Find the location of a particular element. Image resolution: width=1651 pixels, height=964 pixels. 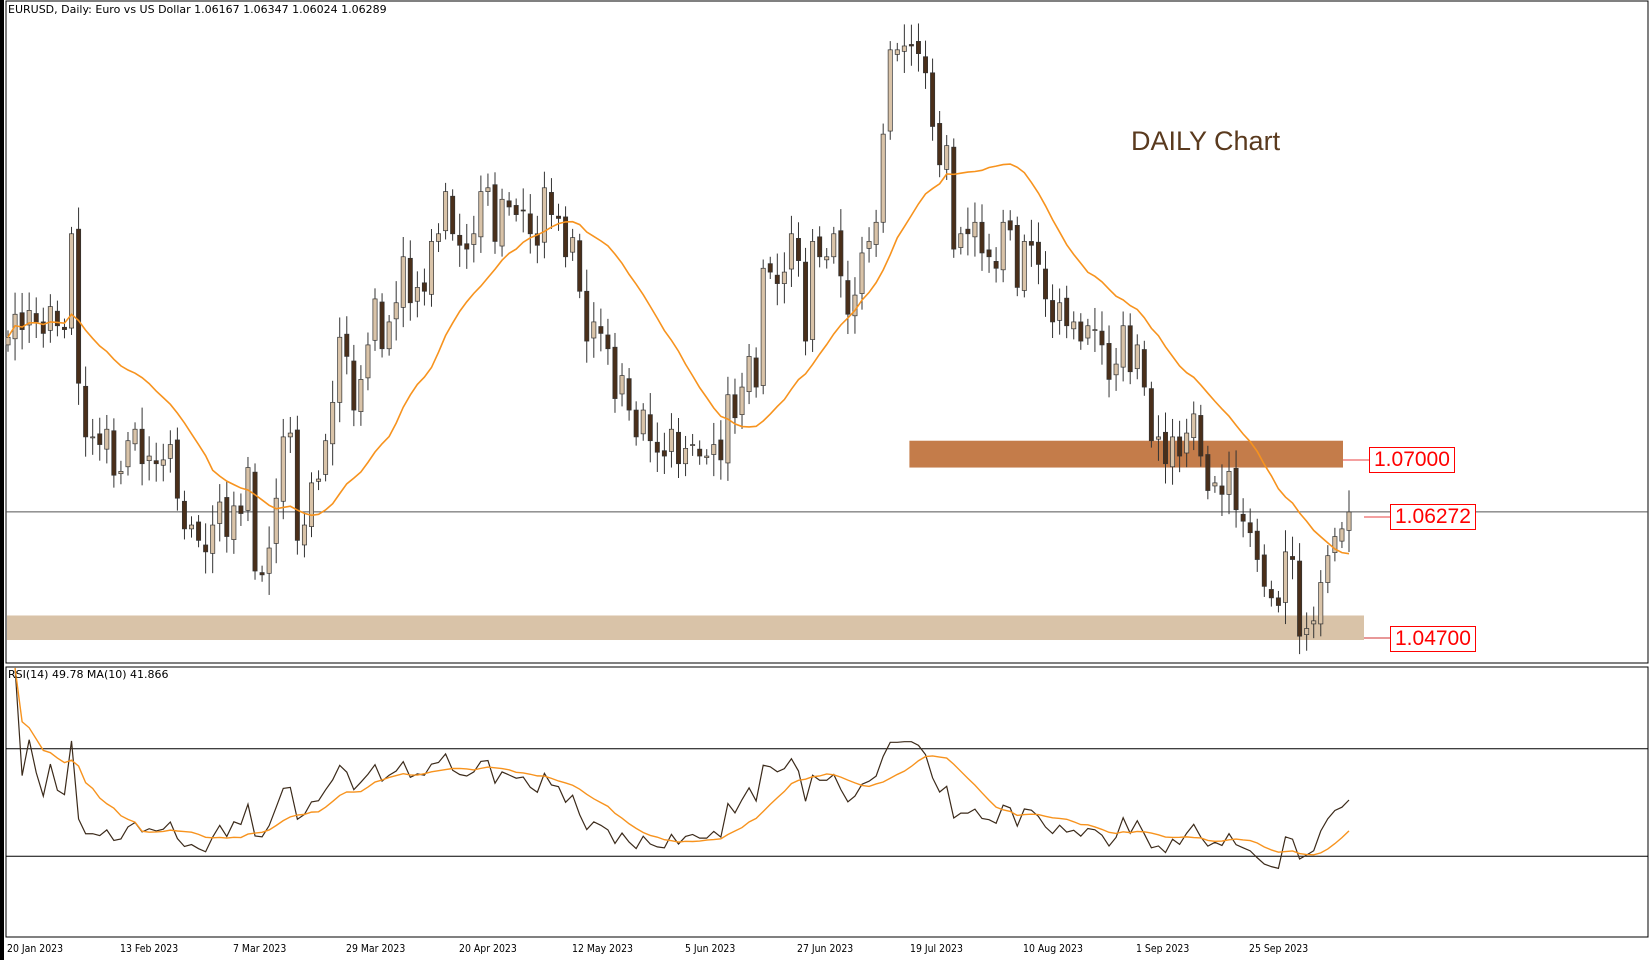

x-tick-label: 19 Jul 2023 is located at coordinates (937, 948).